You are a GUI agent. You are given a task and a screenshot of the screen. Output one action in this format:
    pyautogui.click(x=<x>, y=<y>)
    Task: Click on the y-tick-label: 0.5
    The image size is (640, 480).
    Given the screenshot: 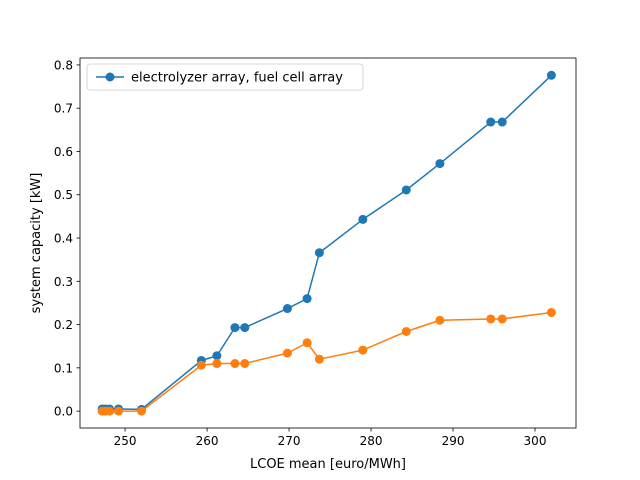 What is the action you would take?
    pyautogui.click(x=63, y=195)
    